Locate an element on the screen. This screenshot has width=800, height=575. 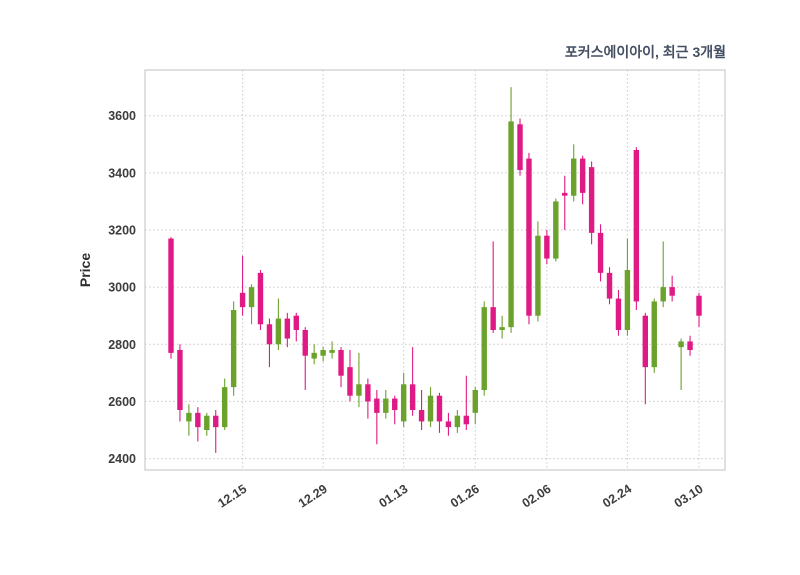
x-tick-label: 01.13 is located at coordinates (393, 496).